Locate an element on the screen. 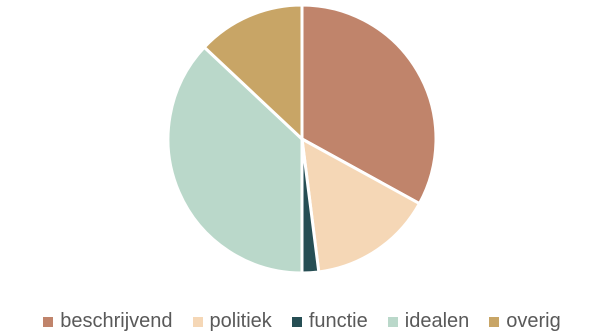  legend-label: beschrijvend is located at coordinates (116, 321).